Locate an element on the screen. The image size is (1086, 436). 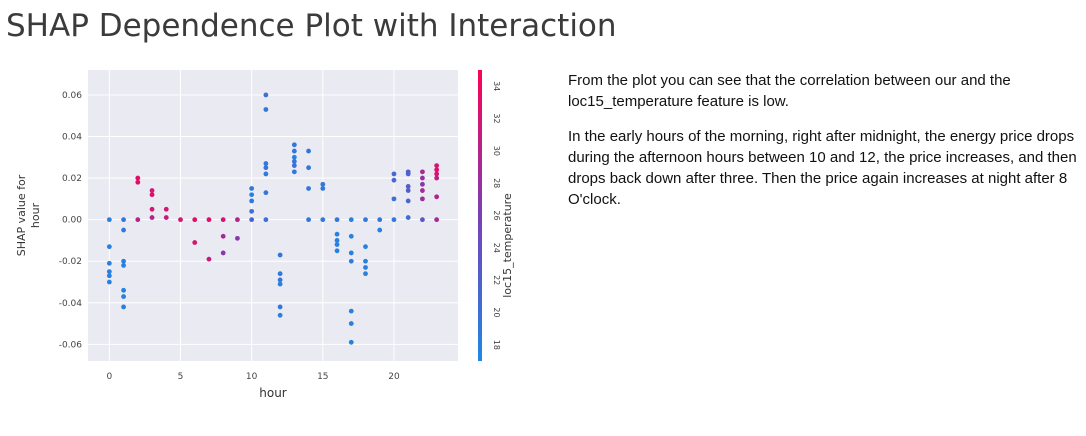
y-axis-label: SHAP value for hour is located at coordinates (28, 215).